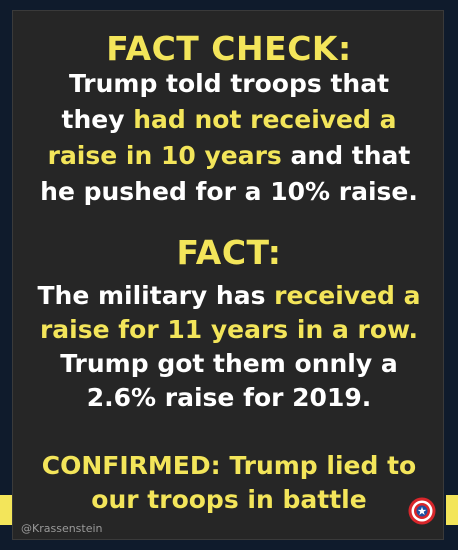 This screenshot has height=550, width=458. I want to click on claim-line-2: they had not received a, so click(229, 120).